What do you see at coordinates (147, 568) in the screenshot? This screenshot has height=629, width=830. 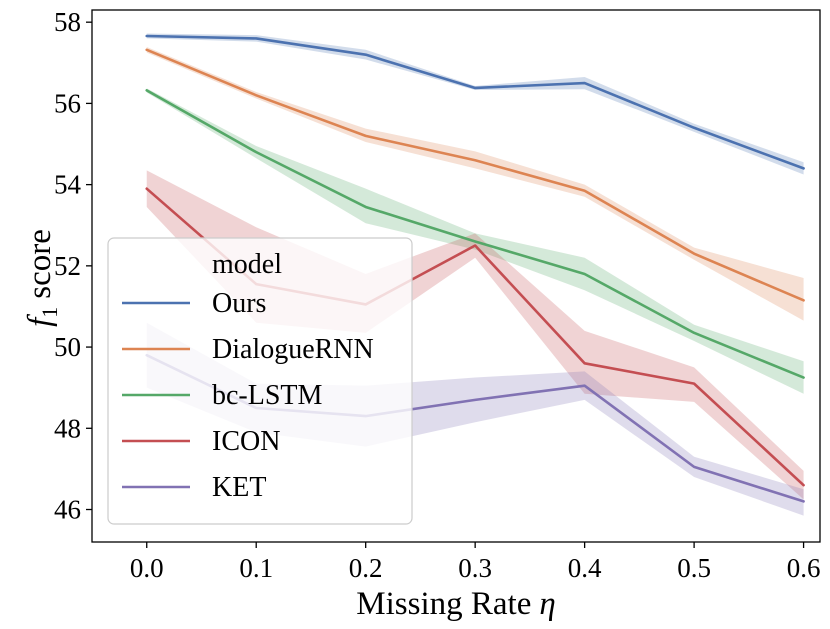 I see `x-tick-label: 0.0` at bounding box center [147, 568].